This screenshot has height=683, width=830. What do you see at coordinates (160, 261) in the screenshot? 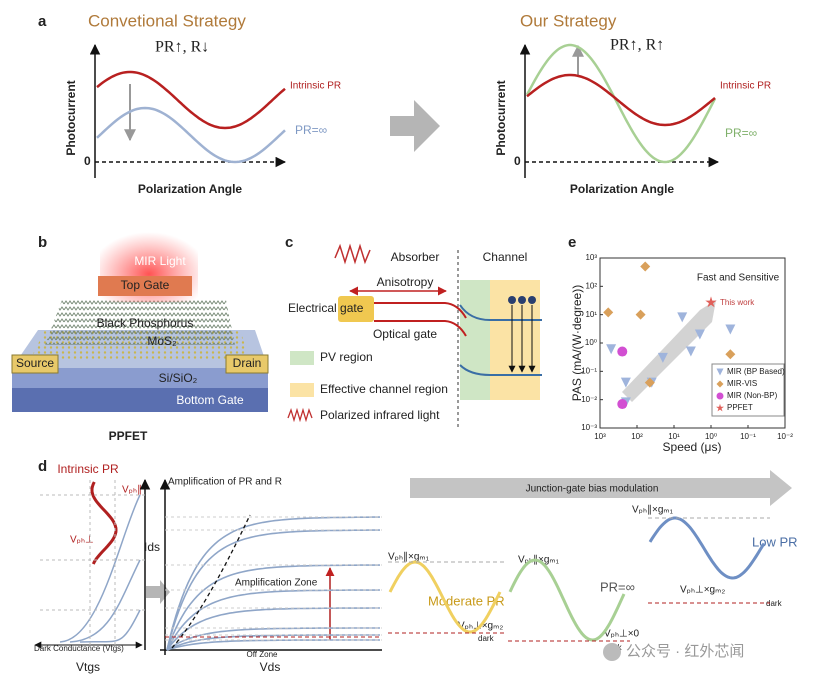
I see `label: MIR Light` at bounding box center [160, 261].